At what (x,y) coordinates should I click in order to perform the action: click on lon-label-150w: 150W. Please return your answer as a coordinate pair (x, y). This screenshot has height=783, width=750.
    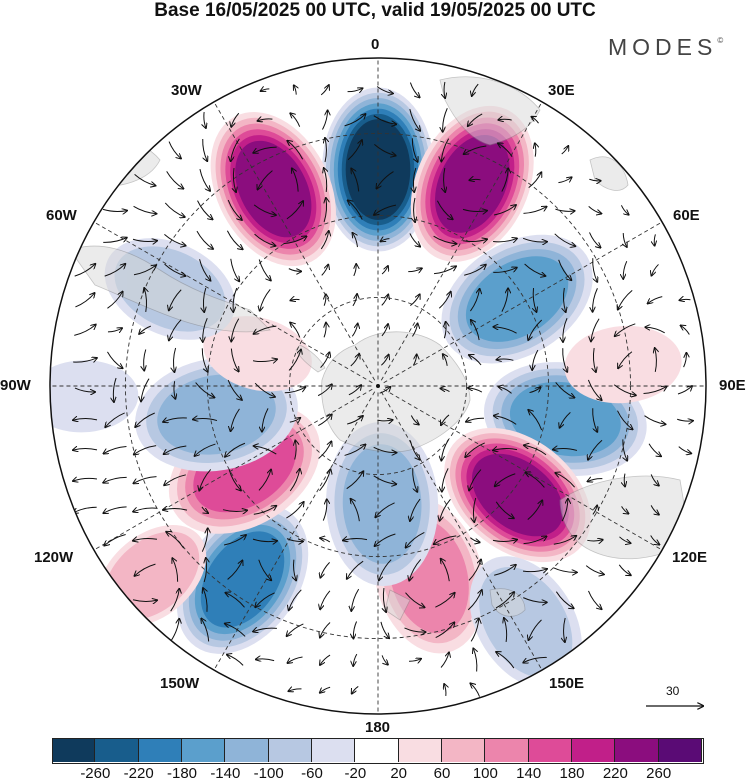
    Looking at the image, I should click on (180, 683).